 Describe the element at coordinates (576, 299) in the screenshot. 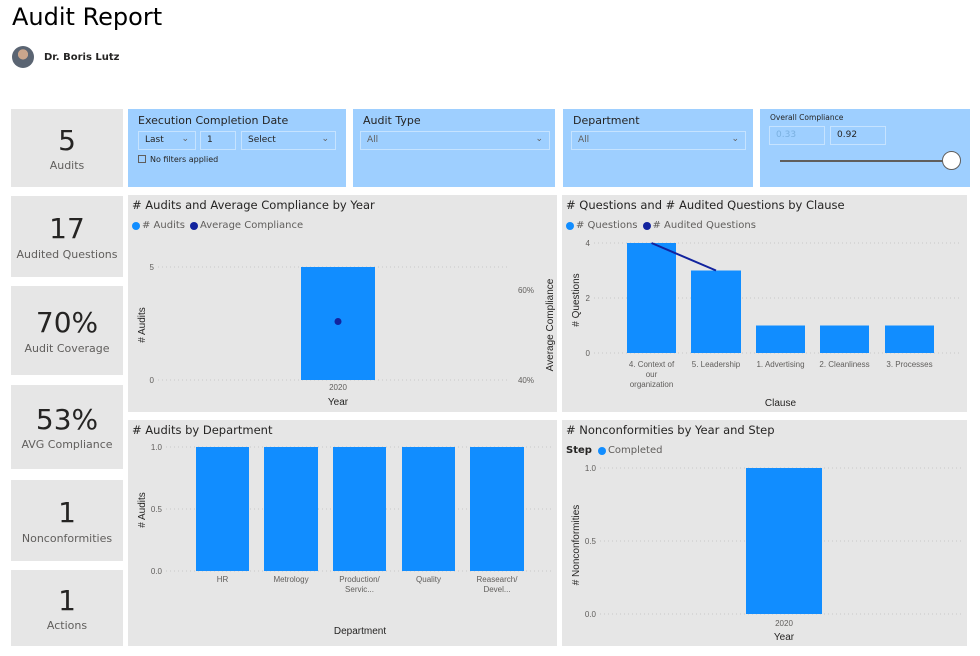

I see `y-axis-title: # Questions` at that location.